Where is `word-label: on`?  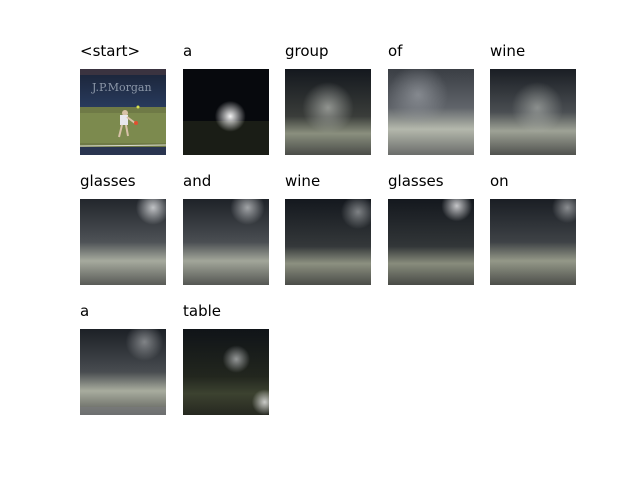
word-label: on is located at coordinates (499, 181).